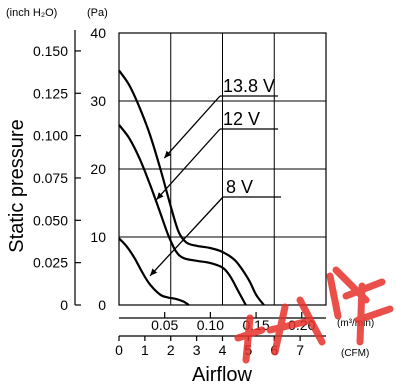 The height and width of the screenshot is (389, 396). I want to click on y-tick-label: 10, so click(98, 237).